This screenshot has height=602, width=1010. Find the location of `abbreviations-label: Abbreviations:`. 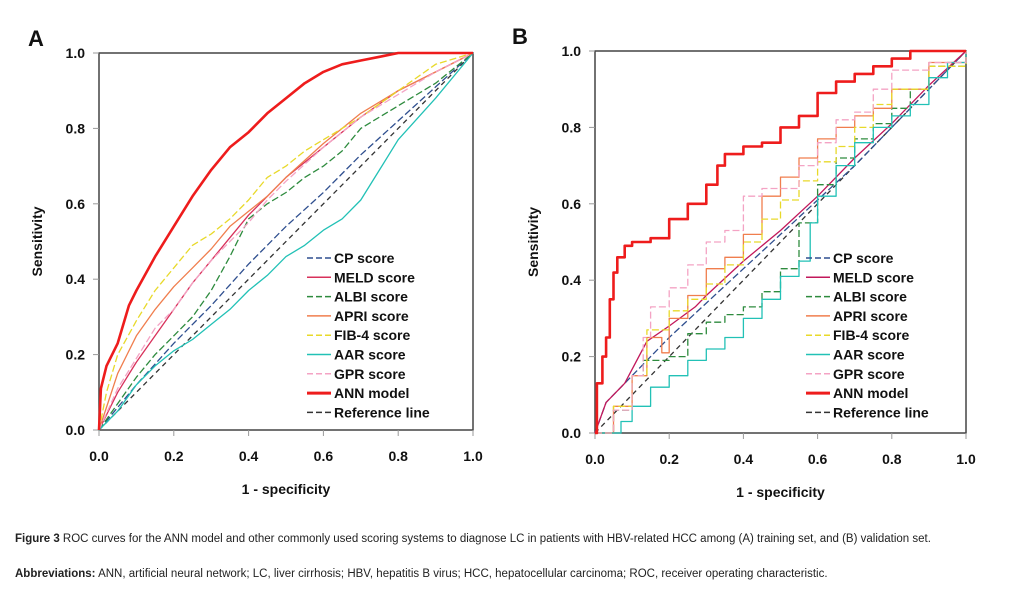

abbreviations-label: Abbreviations: is located at coordinates (55, 574).